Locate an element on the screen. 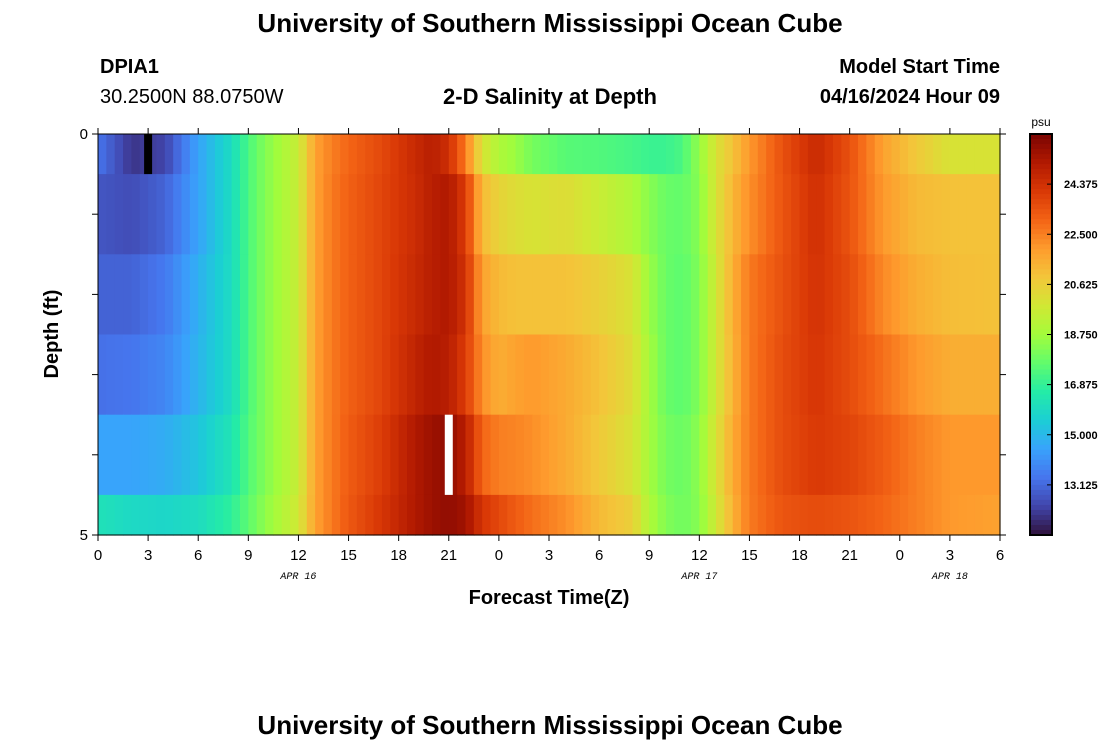 The image size is (1100, 750). x-tick-label: 0 is located at coordinates (499, 555).